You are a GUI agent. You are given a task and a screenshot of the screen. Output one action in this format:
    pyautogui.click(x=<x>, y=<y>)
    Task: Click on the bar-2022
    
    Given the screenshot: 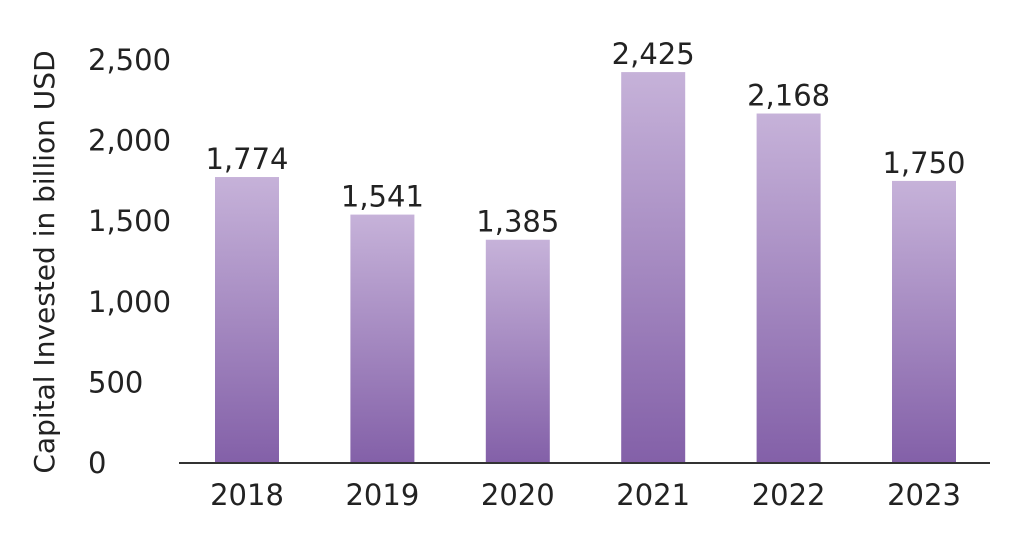 What is the action you would take?
    pyautogui.click(x=788, y=288)
    